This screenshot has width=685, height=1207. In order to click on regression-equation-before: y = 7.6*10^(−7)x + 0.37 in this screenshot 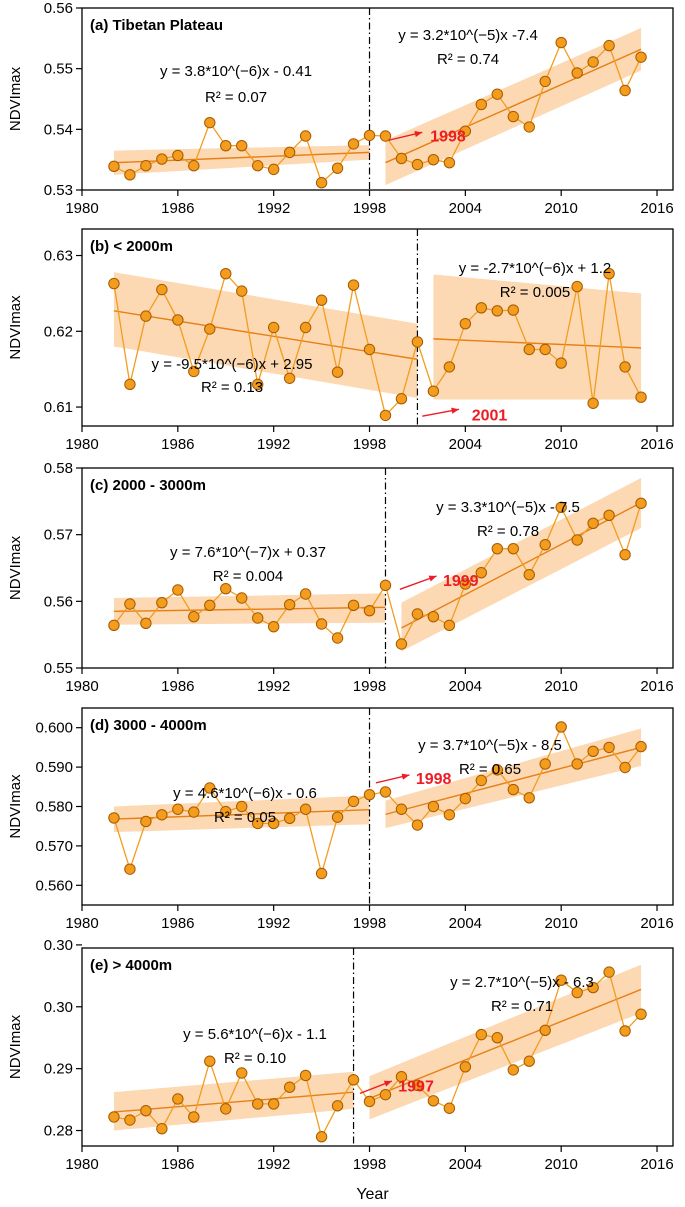, I will do `click(248, 552)`.